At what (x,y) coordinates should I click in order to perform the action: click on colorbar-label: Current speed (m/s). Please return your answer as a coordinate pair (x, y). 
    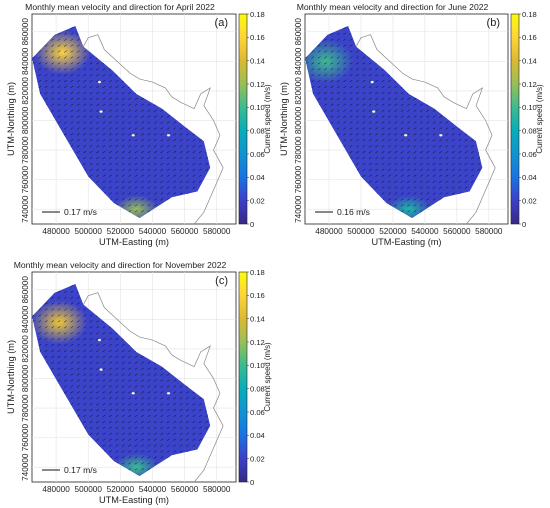
    Looking at the image, I should click on (267, 119).